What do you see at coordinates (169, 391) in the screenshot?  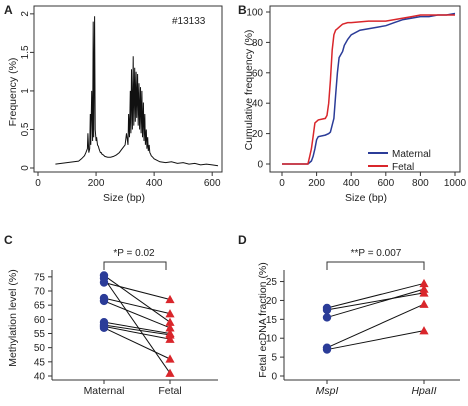 I see `panel-c-category-fetal: Fetal` at bounding box center [169, 391].